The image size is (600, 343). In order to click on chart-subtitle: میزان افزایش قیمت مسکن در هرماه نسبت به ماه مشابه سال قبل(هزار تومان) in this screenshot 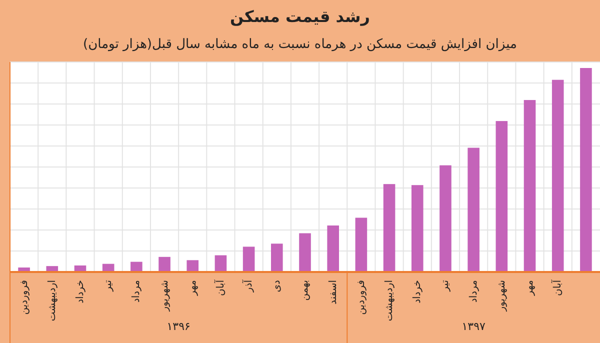, I will do `click(300, 44)`.